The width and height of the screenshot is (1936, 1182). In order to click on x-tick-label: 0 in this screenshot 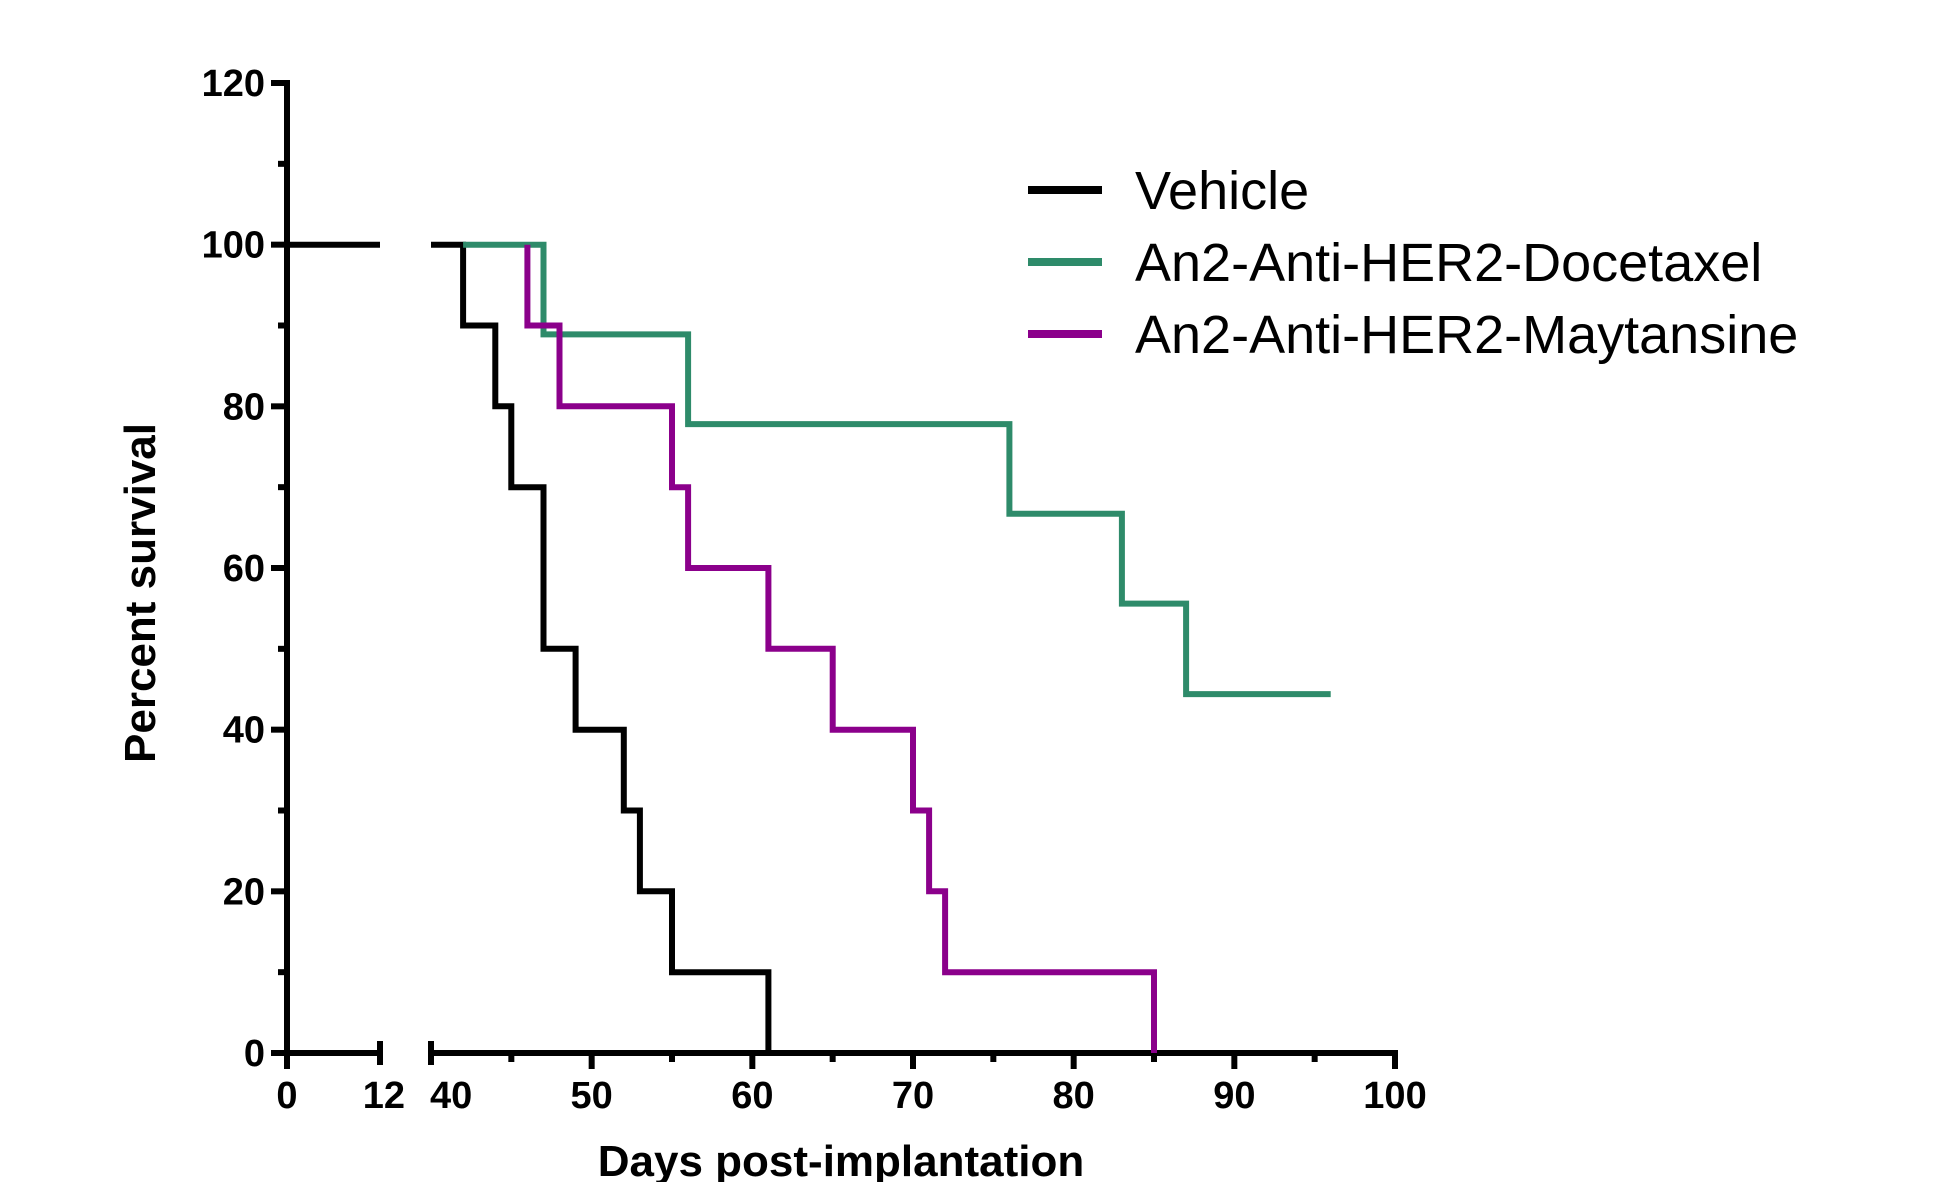, I will do `click(286, 1096)`.